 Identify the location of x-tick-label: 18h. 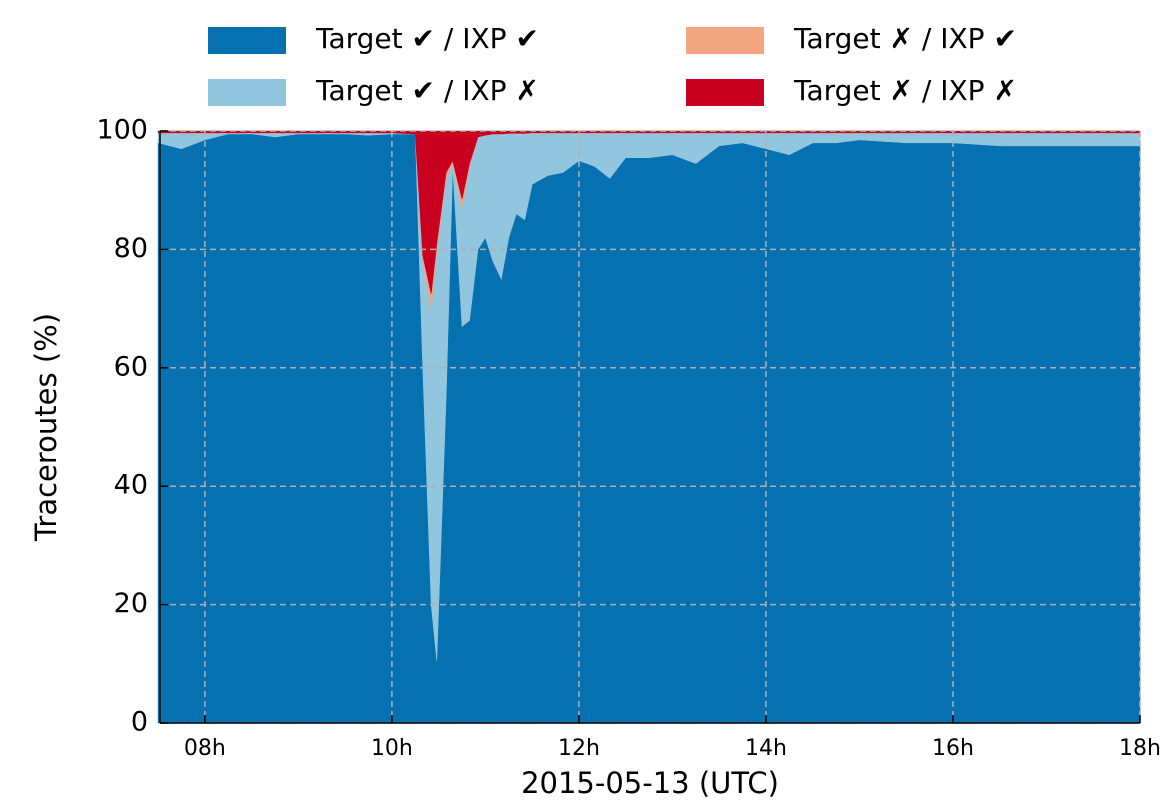
(1140, 748).